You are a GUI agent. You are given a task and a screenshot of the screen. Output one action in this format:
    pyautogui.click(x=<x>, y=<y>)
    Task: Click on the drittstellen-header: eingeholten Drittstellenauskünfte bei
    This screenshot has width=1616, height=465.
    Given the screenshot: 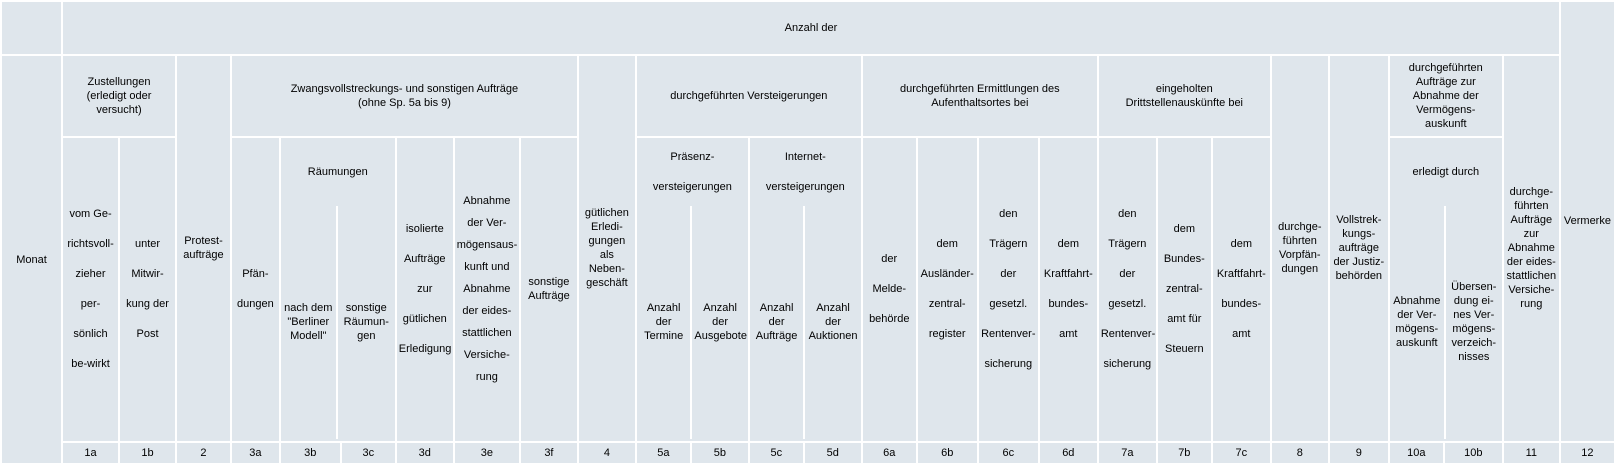 What is the action you would take?
    pyautogui.click(x=1184, y=96)
    